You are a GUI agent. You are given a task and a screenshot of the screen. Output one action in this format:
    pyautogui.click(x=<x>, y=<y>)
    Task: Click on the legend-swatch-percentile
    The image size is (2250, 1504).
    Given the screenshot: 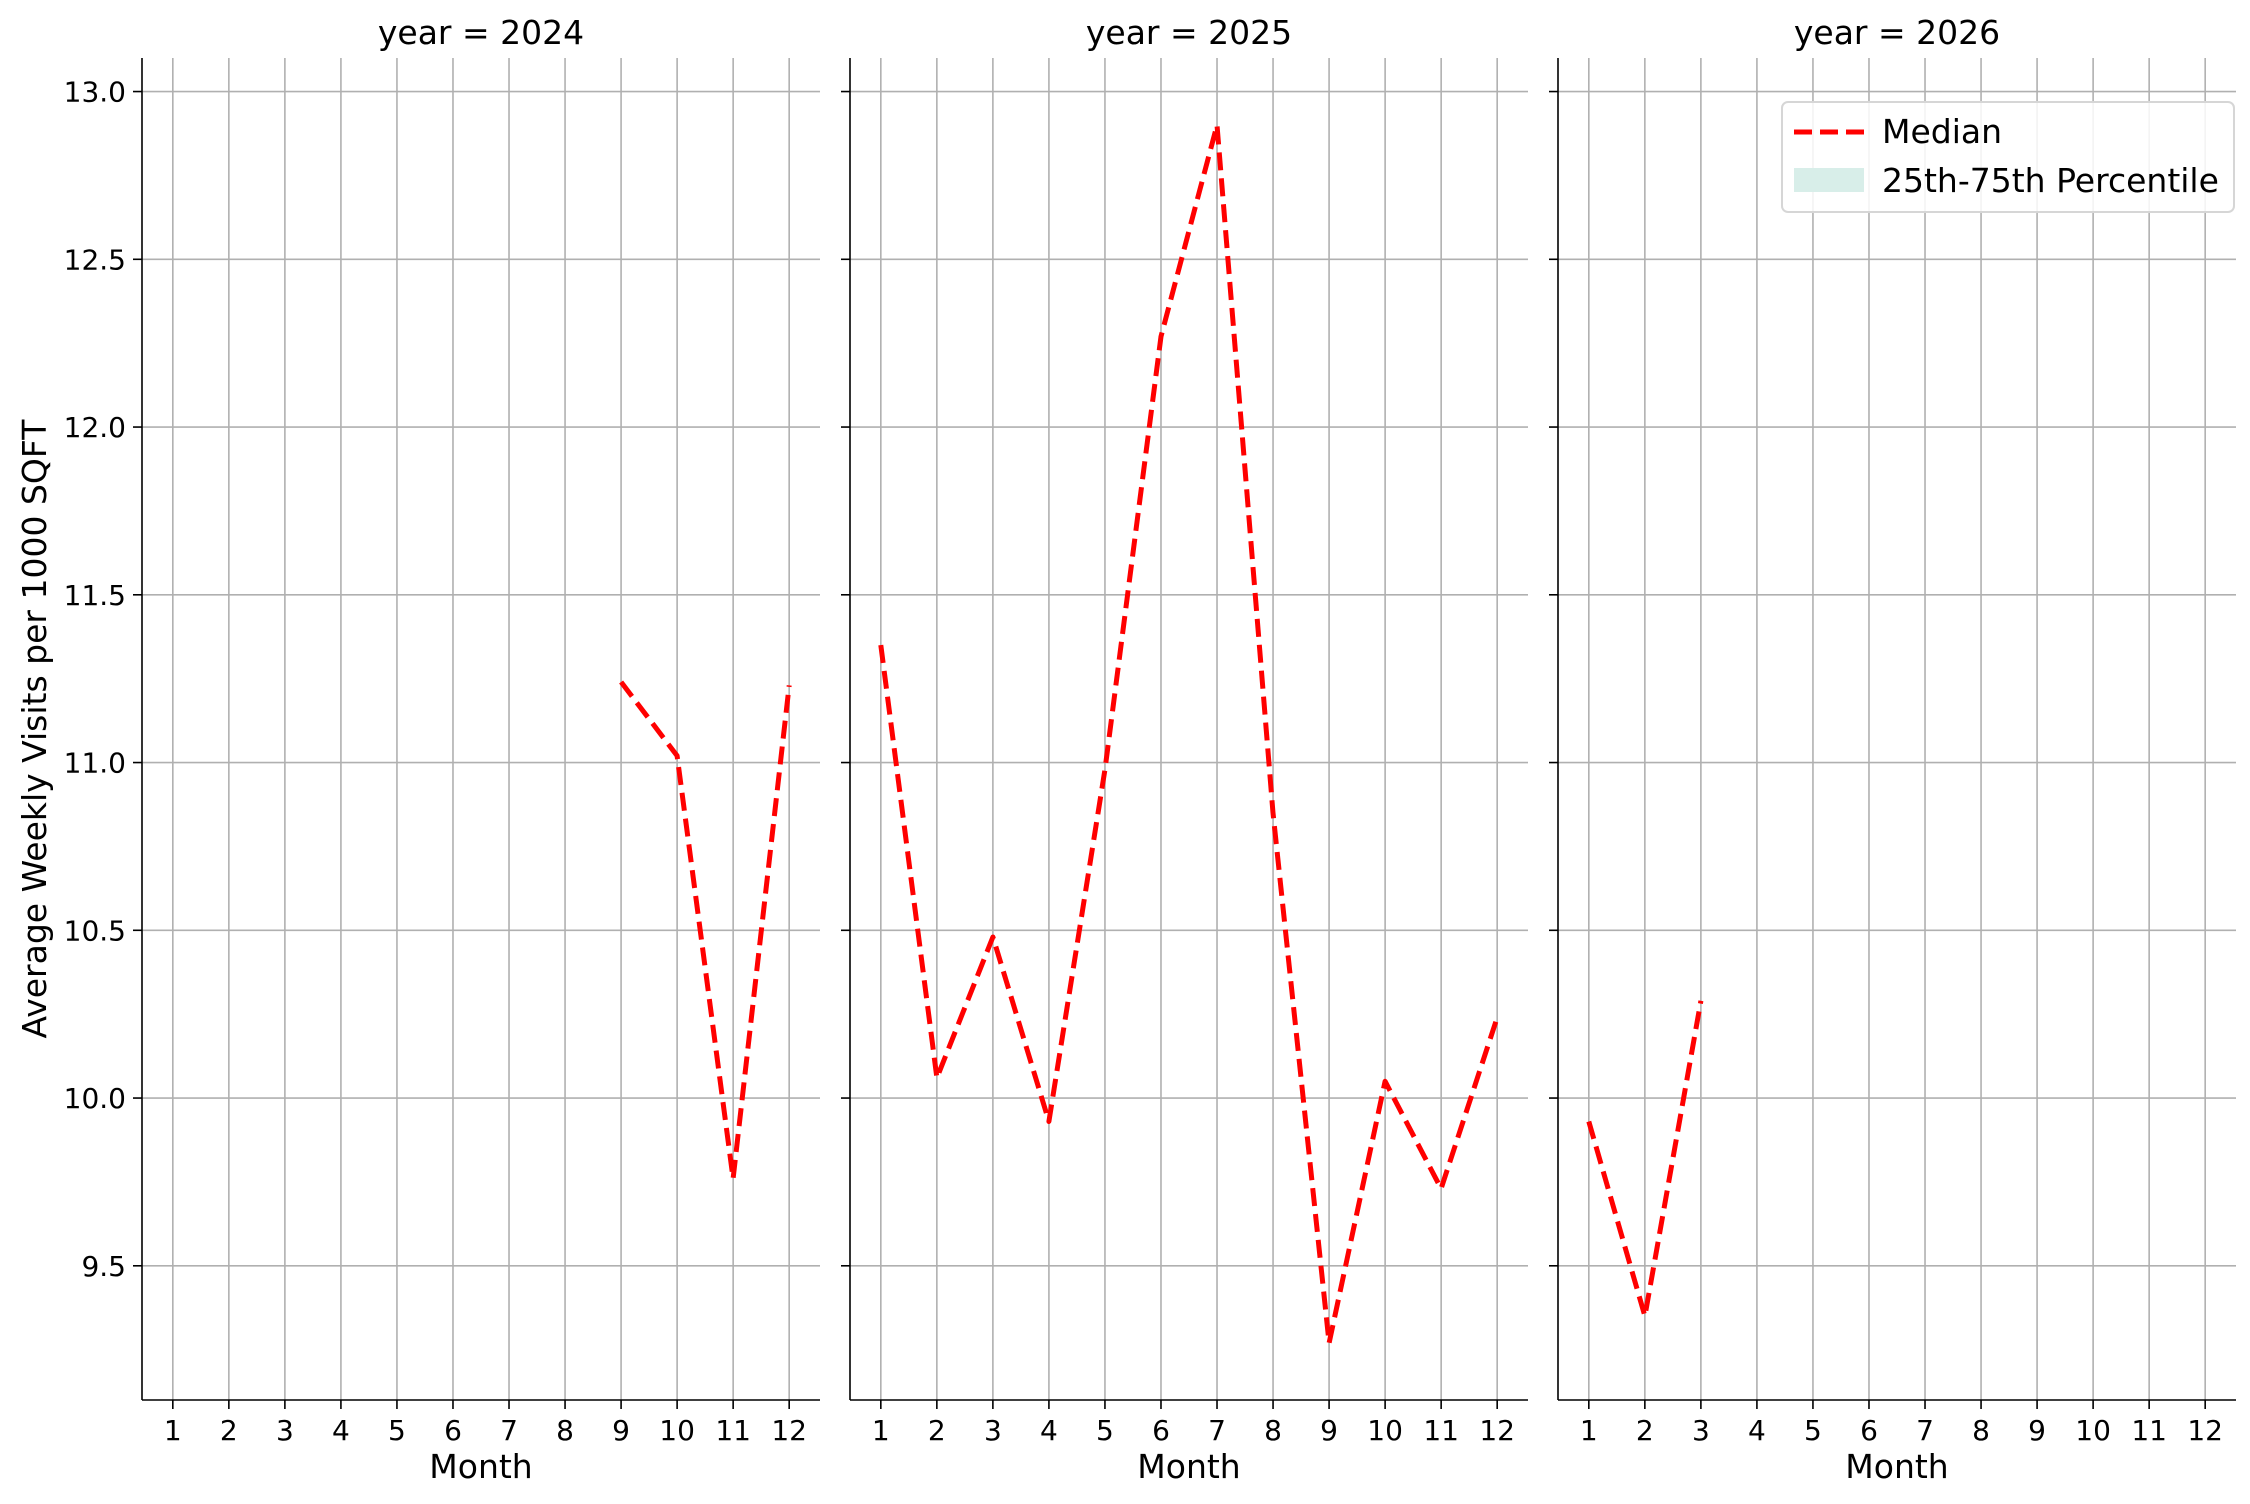 What is the action you would take?
    pyautogui.click(x=1829, y=180)
    